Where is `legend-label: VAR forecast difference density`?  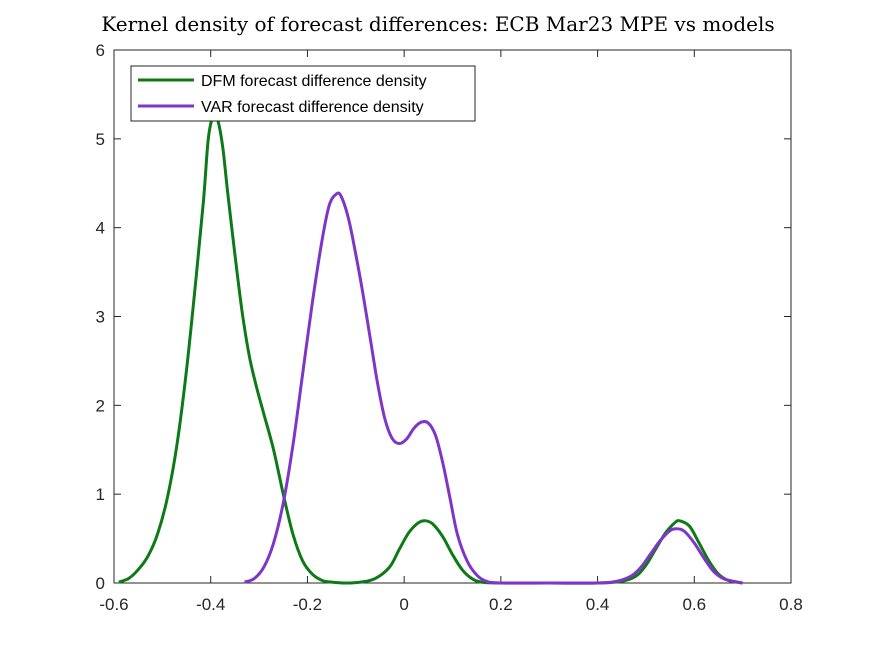
legend-label: VAR forecast difference density is located at coordinates (312, 107).